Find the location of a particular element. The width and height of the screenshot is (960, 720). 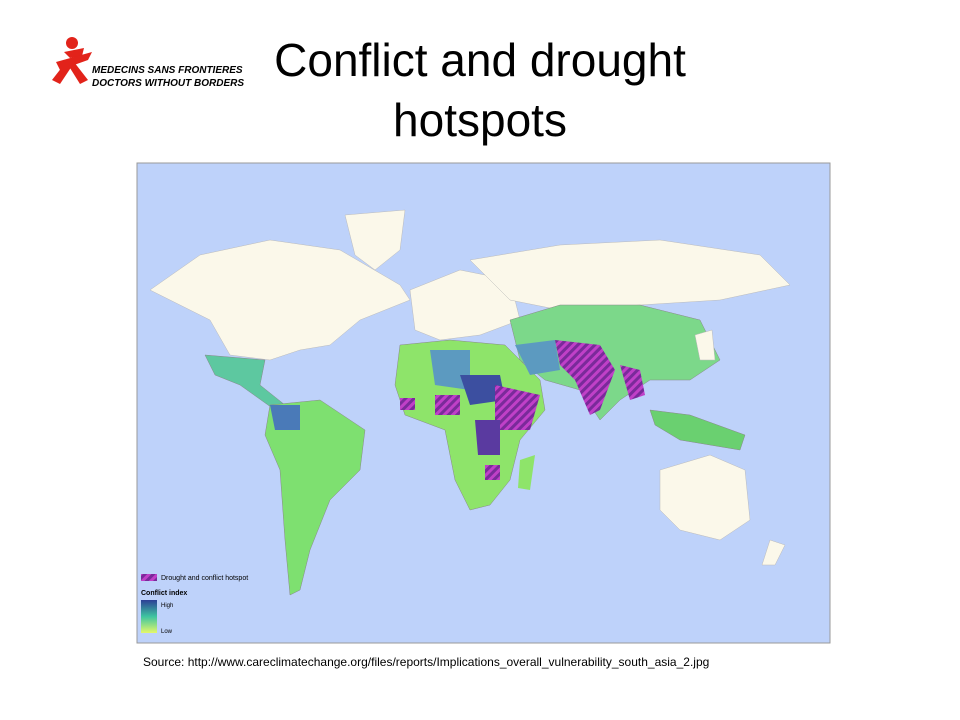

logo-text: MEDECINS SANS FRONTIERES is located at coordinates (167, 70).